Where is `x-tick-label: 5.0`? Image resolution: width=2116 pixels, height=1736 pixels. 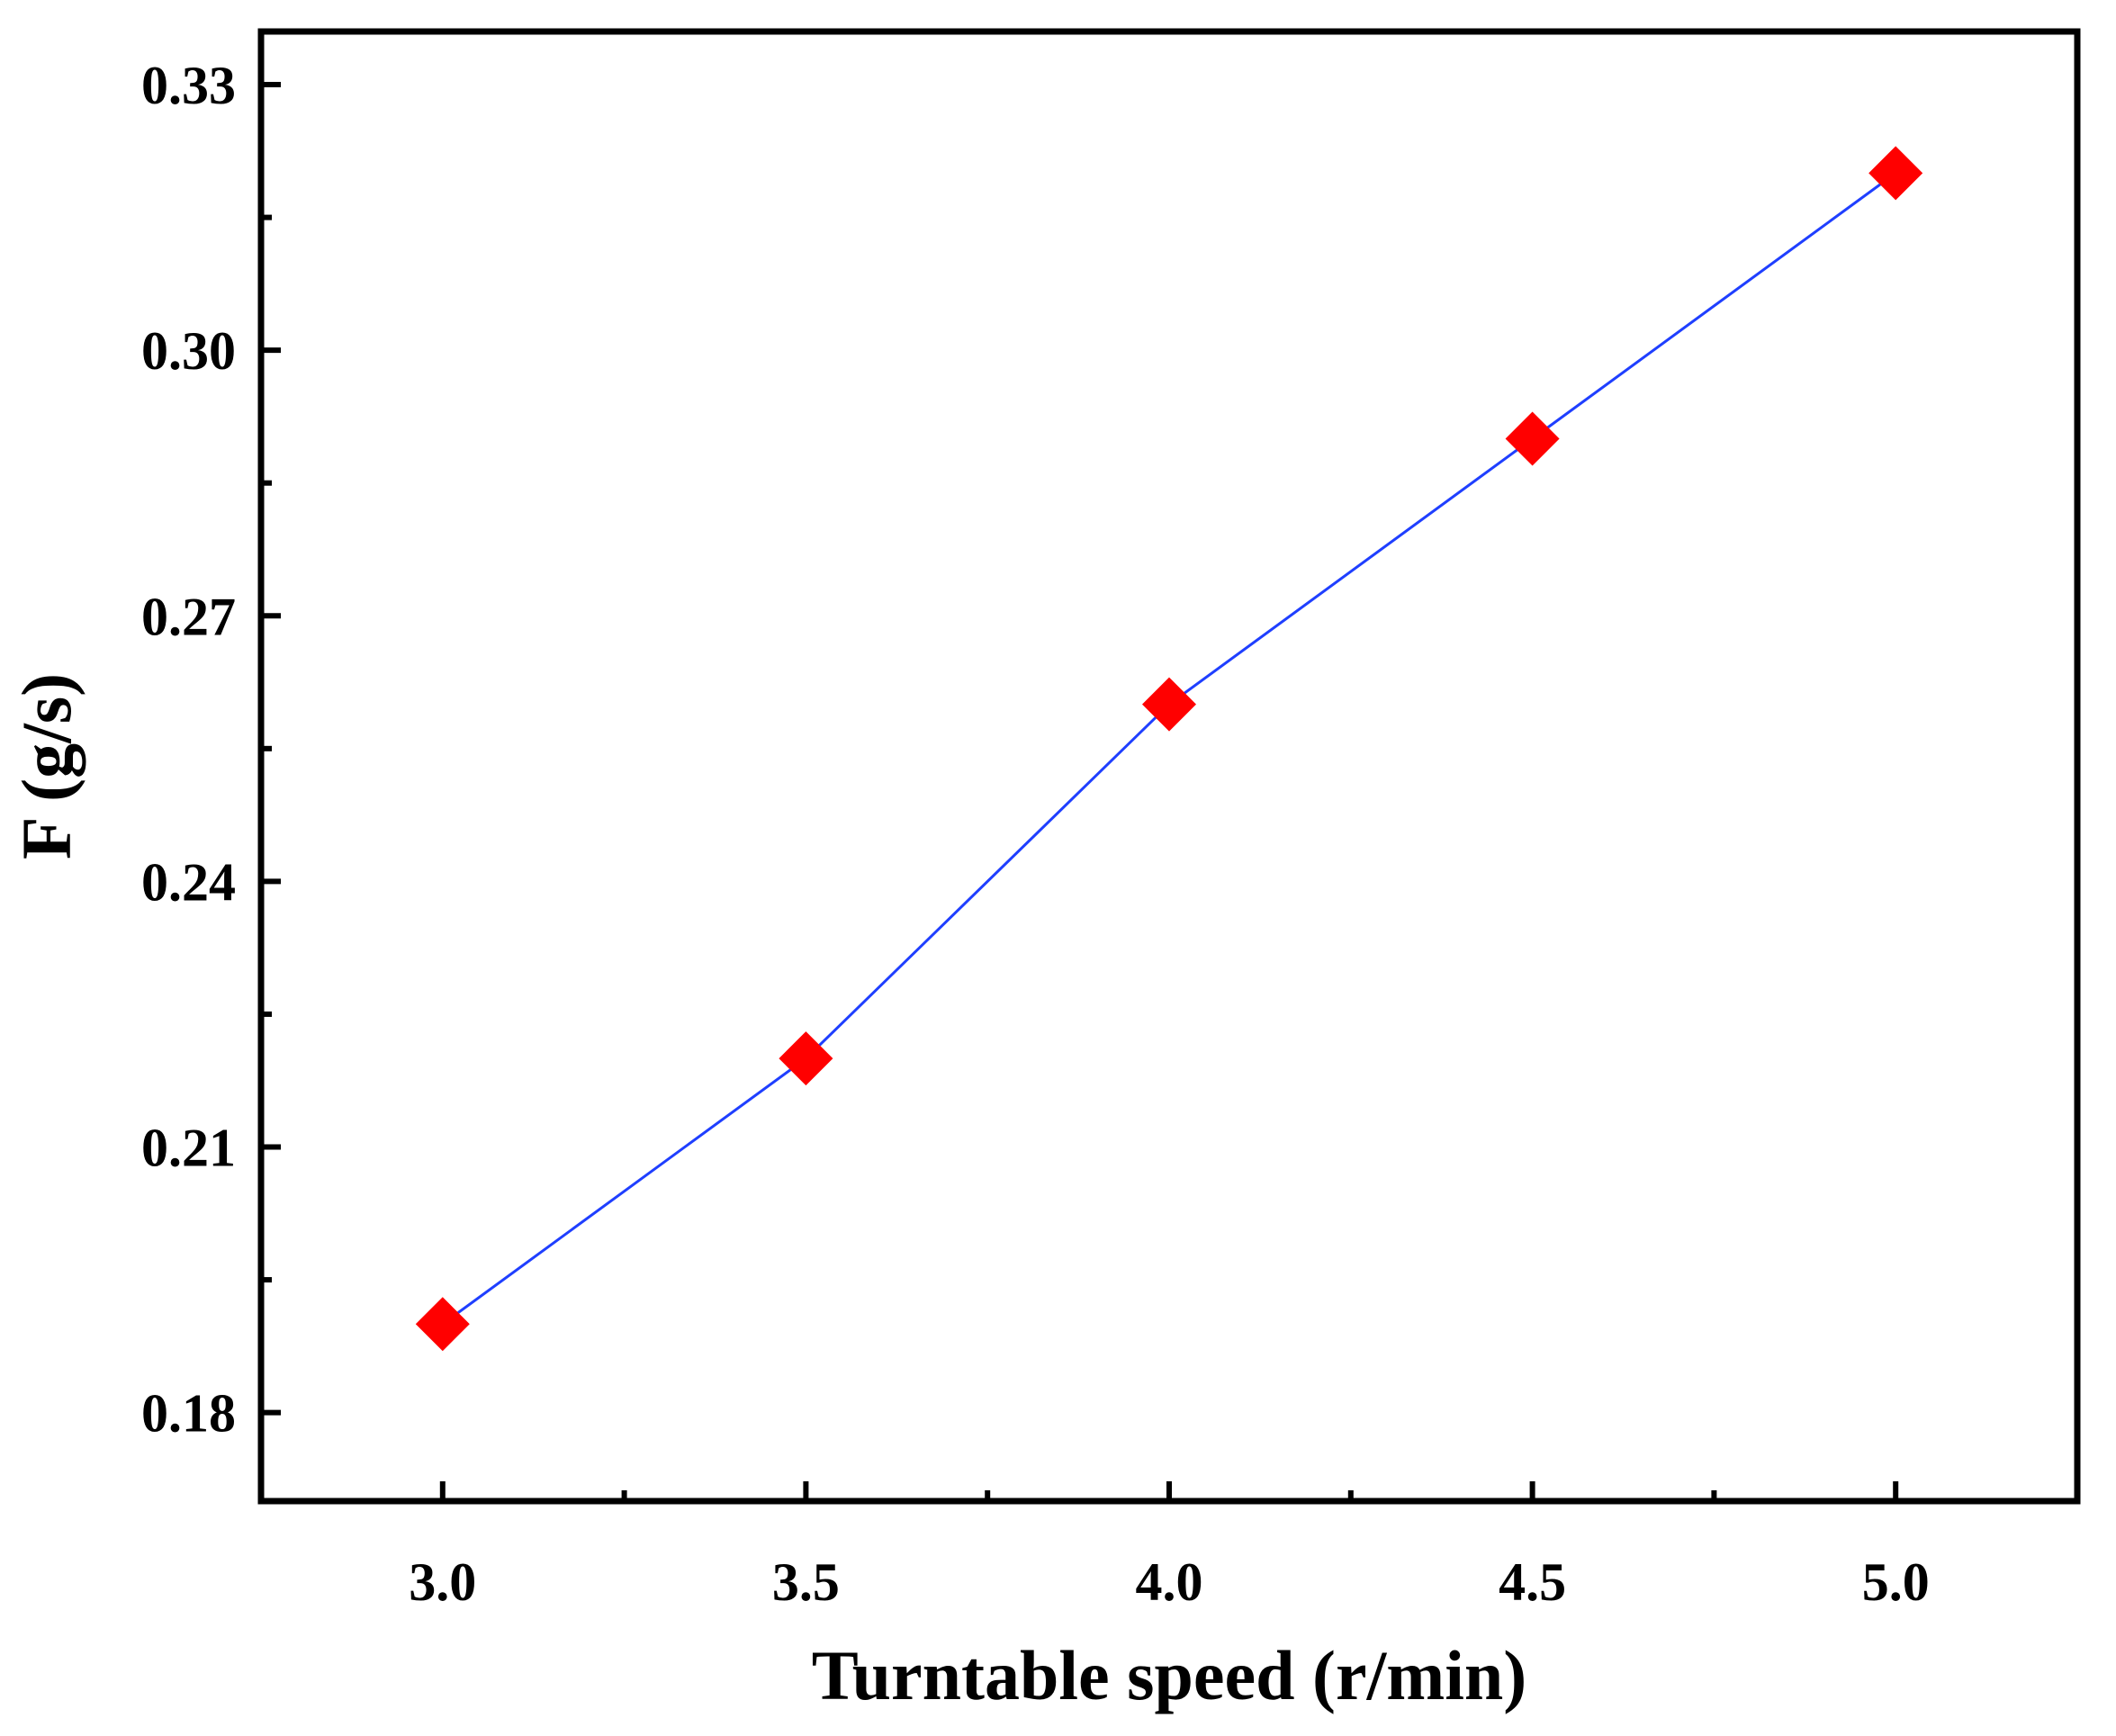
x-tick-label: 5.0 is located at coordinates (1896, 1582).